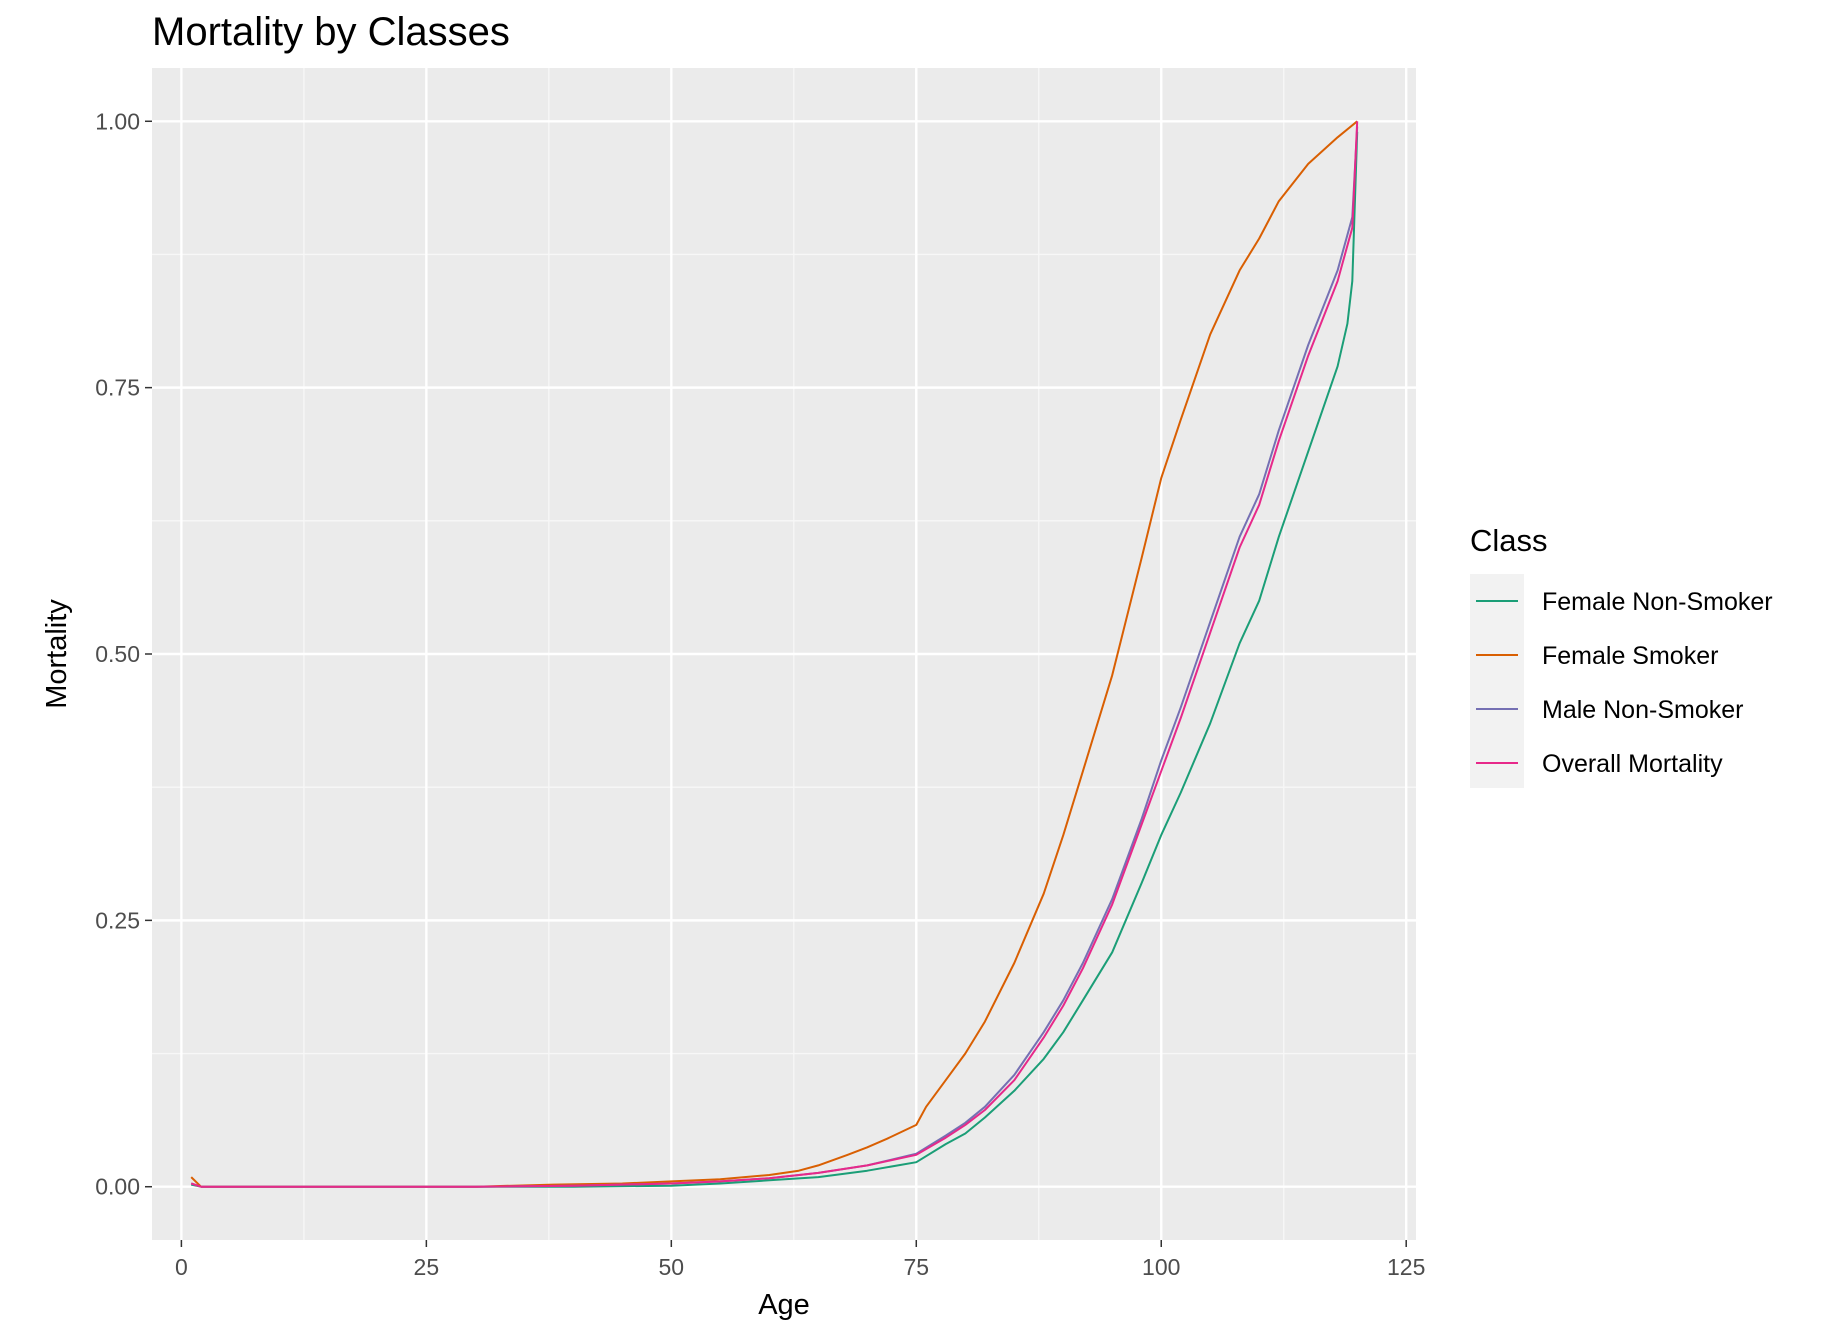  I want to click on y-tick-label: 0.00, so click(117, 1187).